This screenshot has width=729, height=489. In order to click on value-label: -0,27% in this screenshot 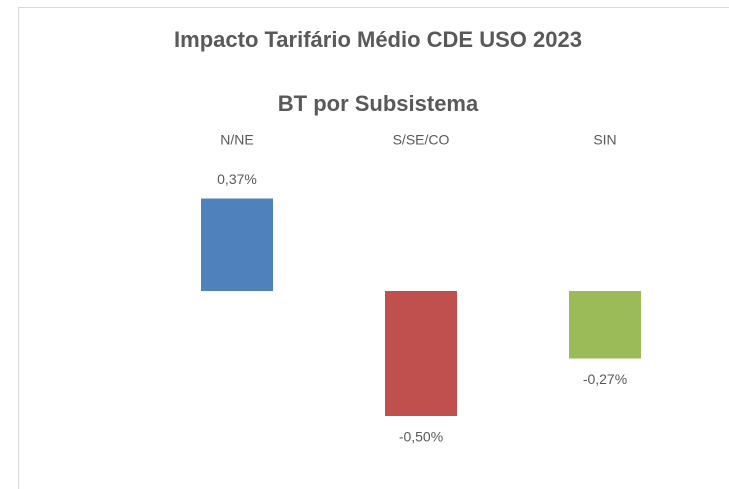, I will do `click(605, 379)`.